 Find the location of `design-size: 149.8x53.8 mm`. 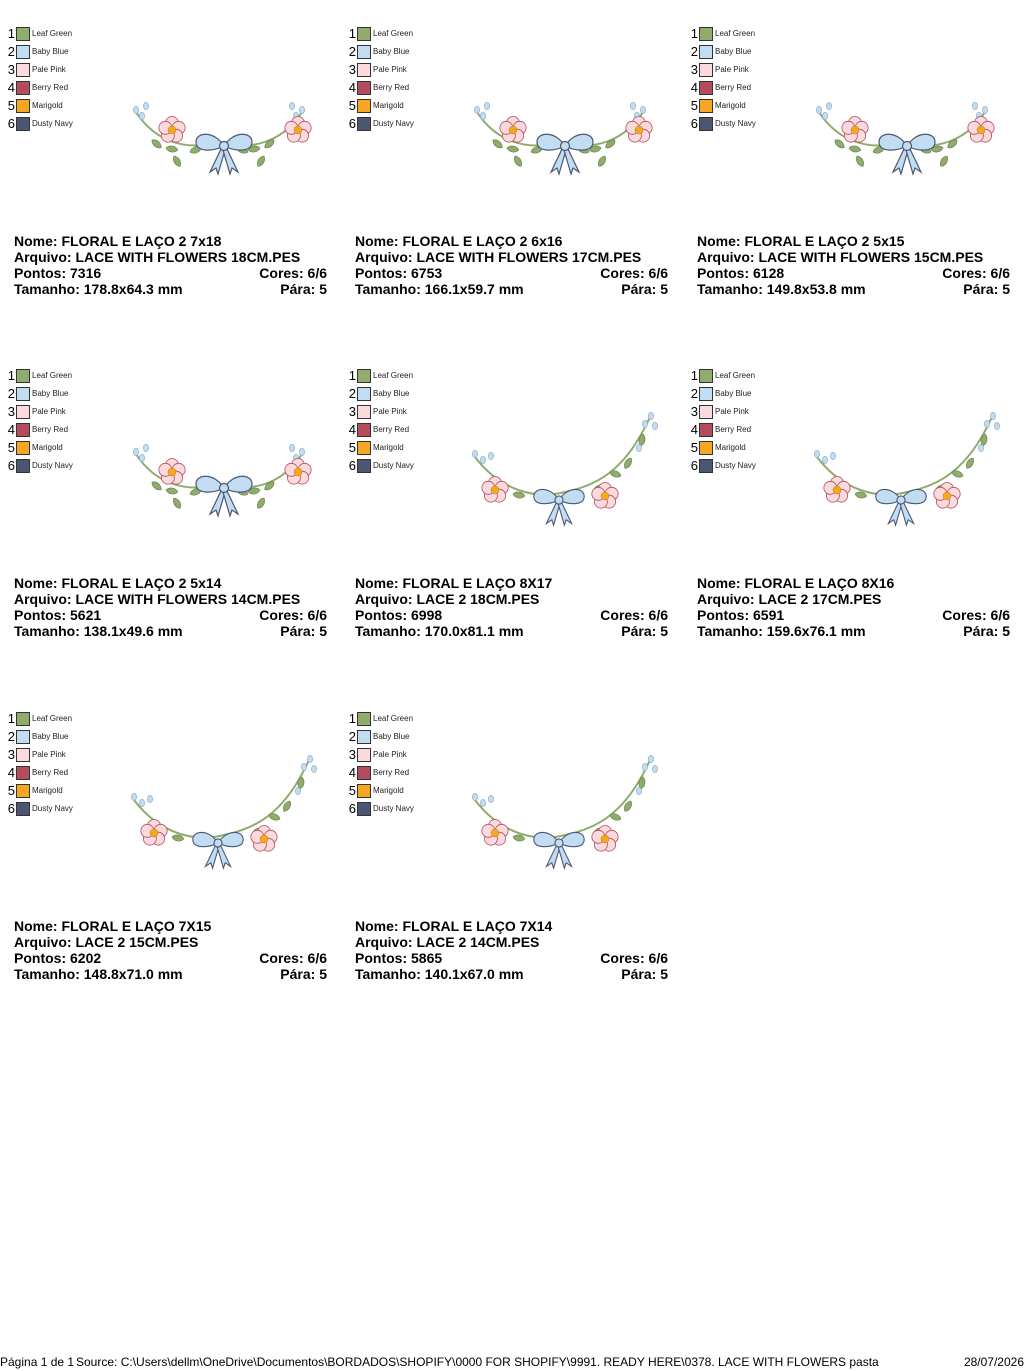

design-size: 149.8x53.8 mm is located at coordinates (816, 289).